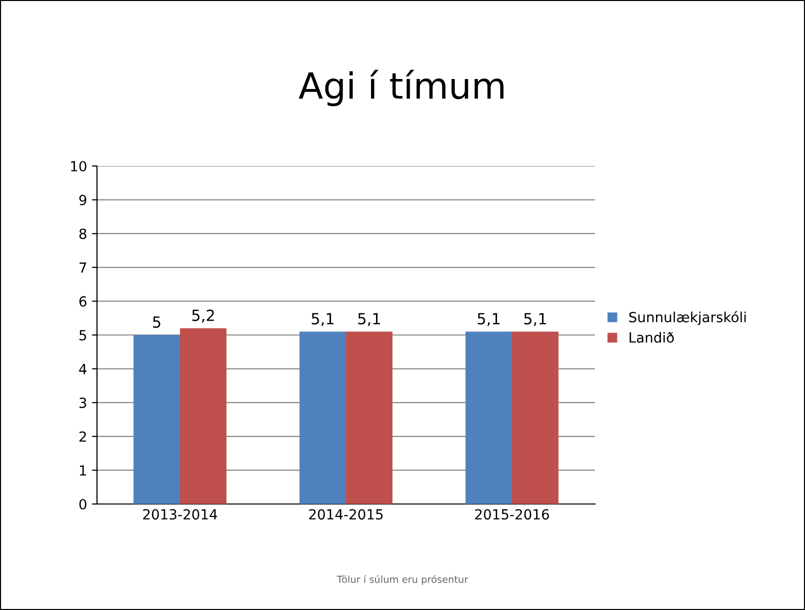 This screenshot has width=805, height=610. What do you see at coordinates (346, 514) in the screenshot?
I see `x-tick-label: 2014-2015` at bounding box center [346, 514].